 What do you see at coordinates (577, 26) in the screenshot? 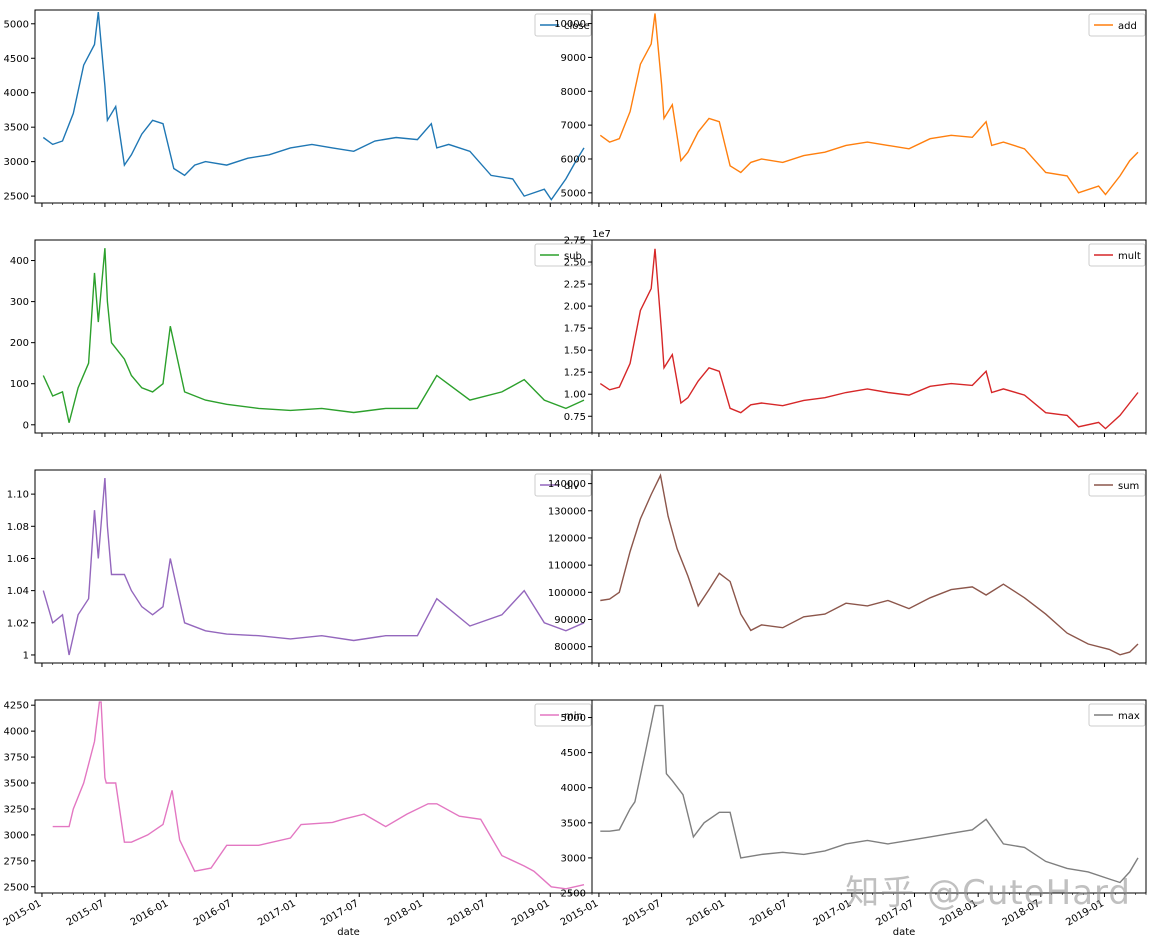
I see `legend-label: close` at bounding box center [577, 26].